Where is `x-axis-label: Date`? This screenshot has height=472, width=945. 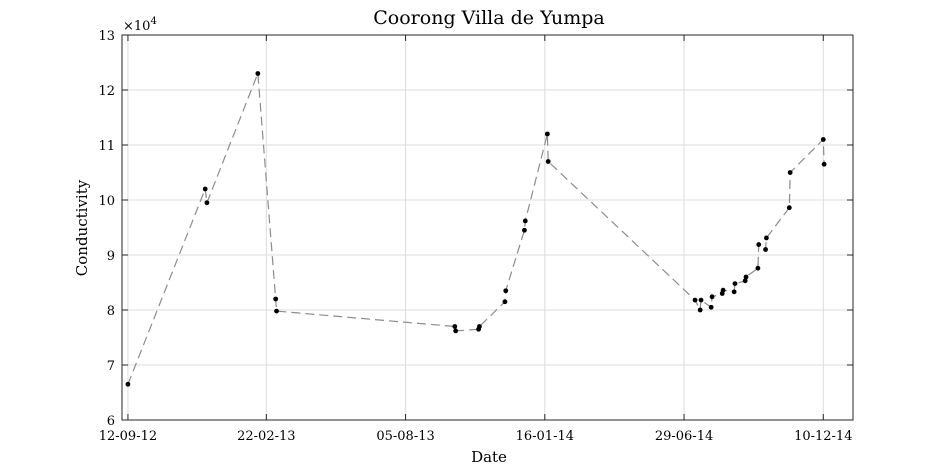 x-axis-label: Date is located at coordinates (489, 457).